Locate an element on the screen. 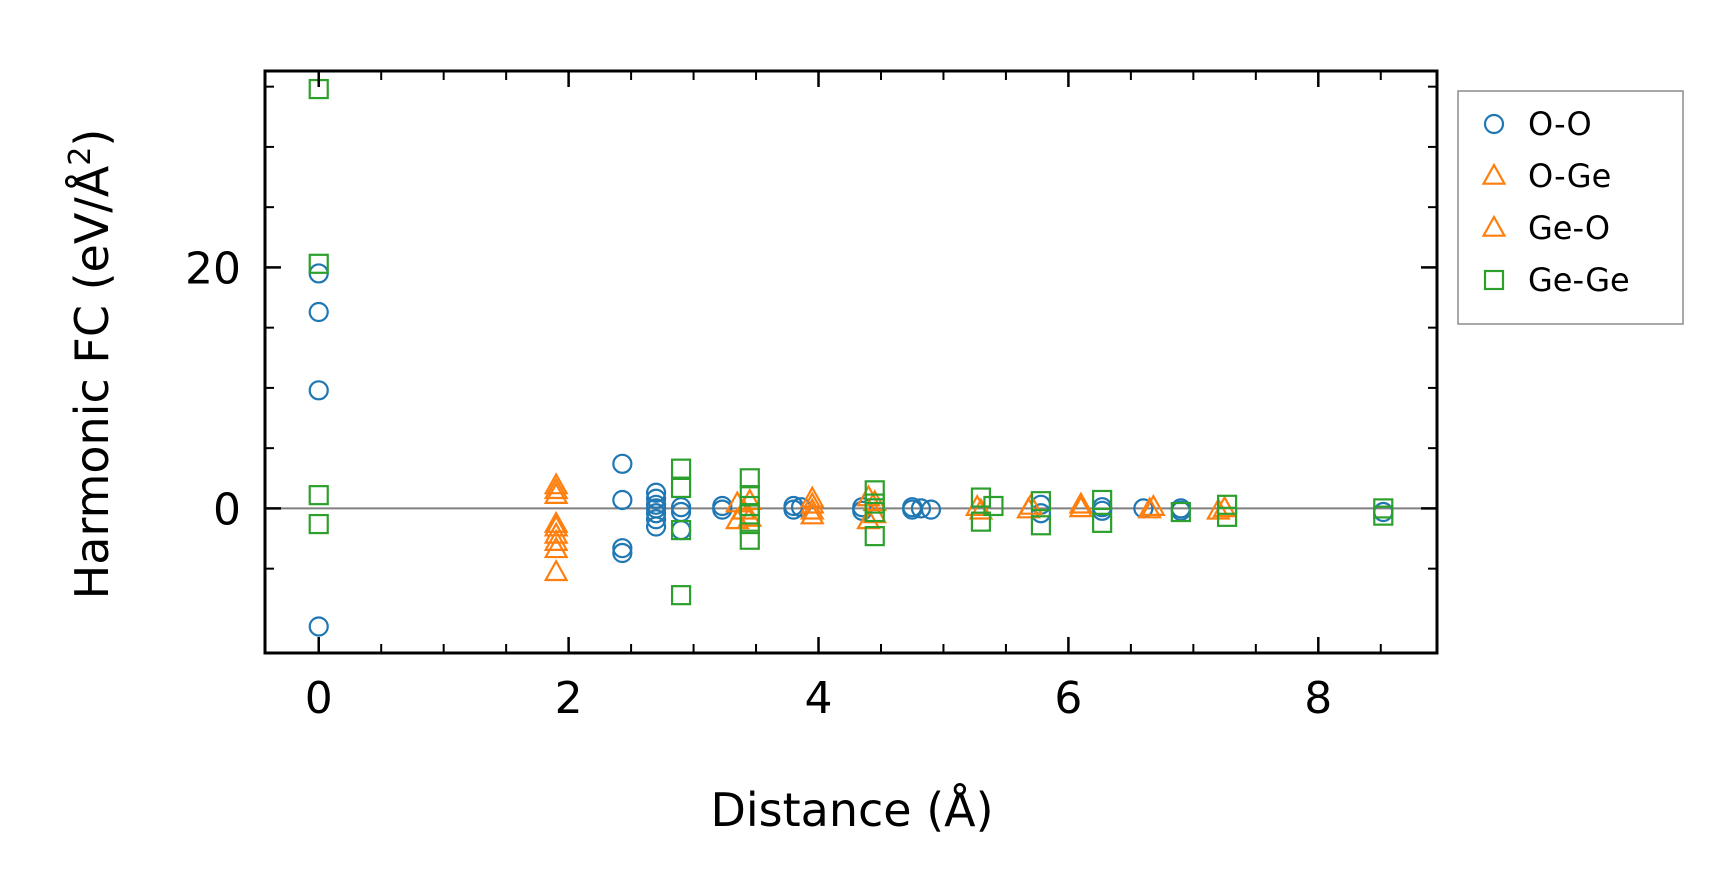 This screenshot has height=893, width=1730. legend-entry: O-O is located at coordinates (1537, 124).